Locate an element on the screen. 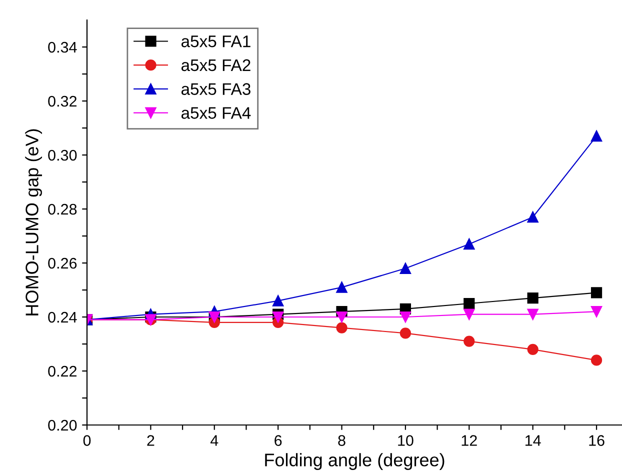 This screenshot has height=475, width=622. x-tick-label: 8 is located at coordinates (342, 440).